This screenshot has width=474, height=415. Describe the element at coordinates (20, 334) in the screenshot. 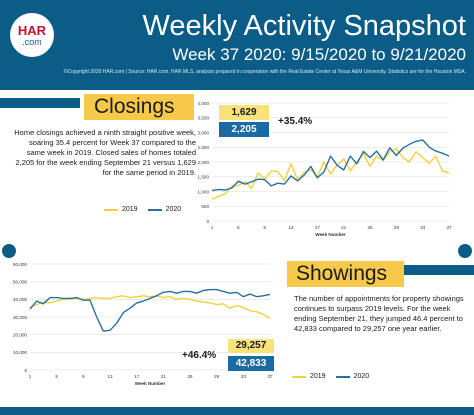

I see `y-tick-label: 20,000` at that location.